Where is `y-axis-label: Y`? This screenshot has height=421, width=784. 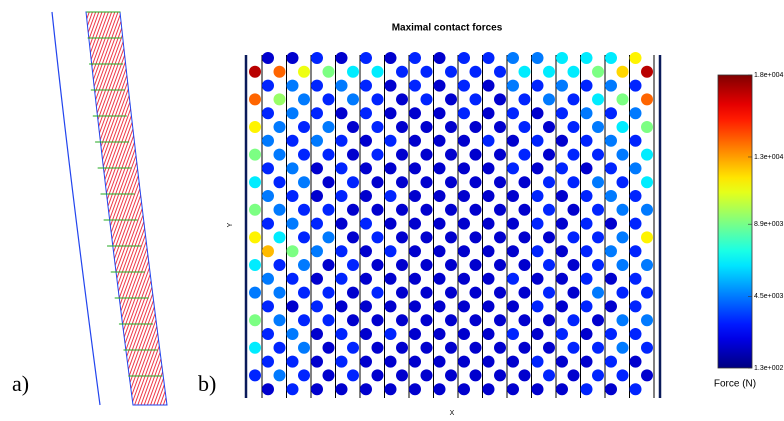
y-axis-label: Y is located at coordinates (230, 224).